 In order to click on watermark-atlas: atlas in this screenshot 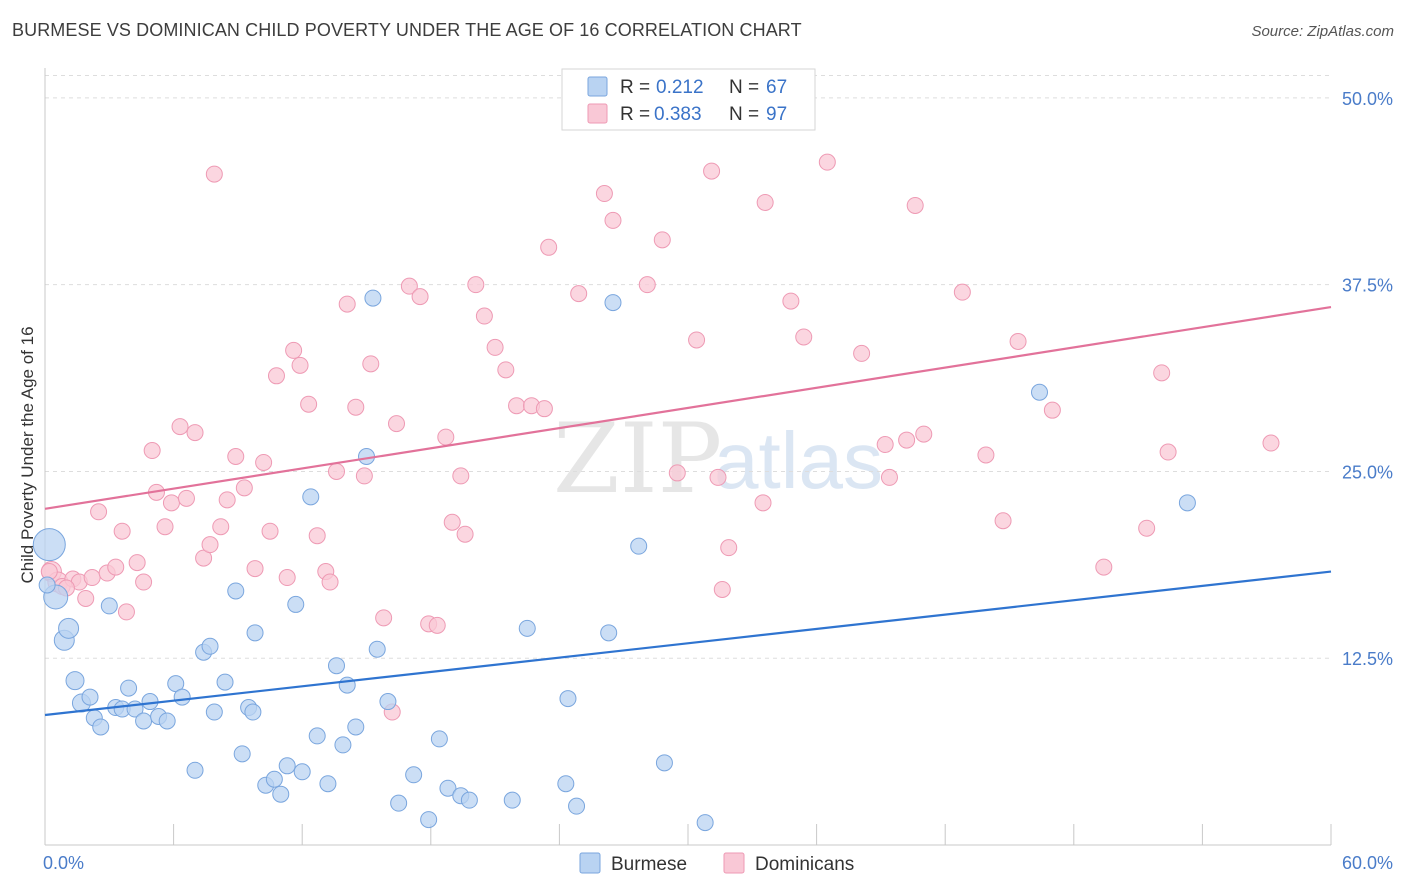, I will do `click(798, 460)`.